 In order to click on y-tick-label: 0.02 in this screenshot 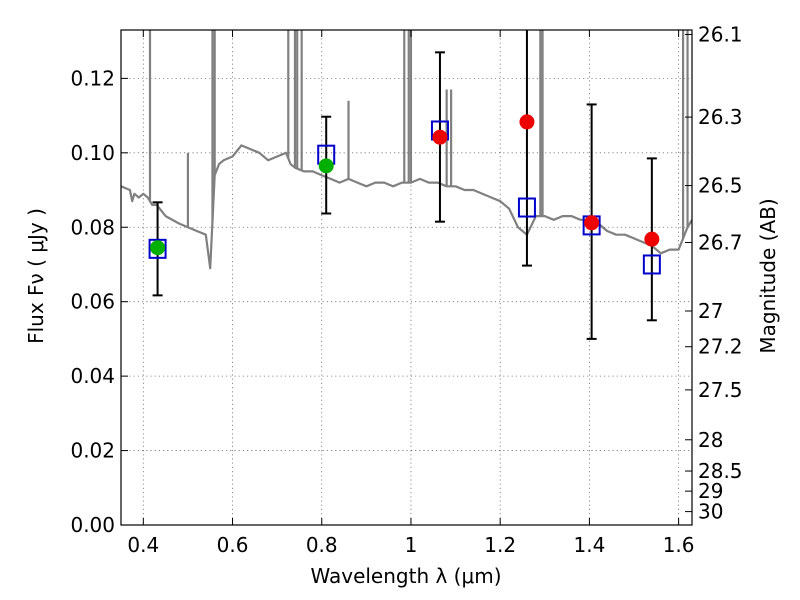, I will do `click(92, 451)`.